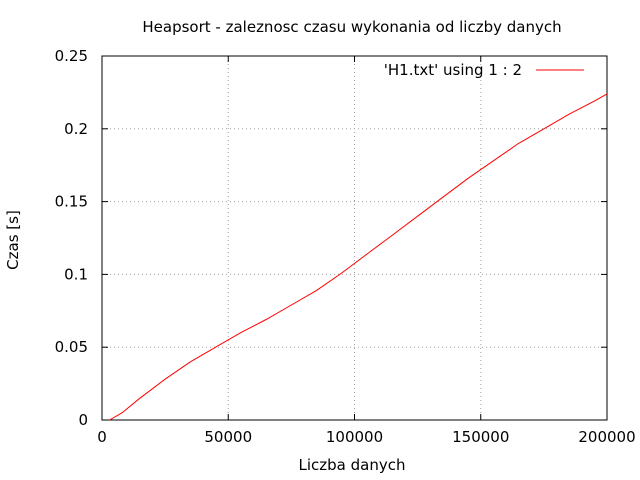  I want to click on x-tick-label: 0, so click(102, 437).